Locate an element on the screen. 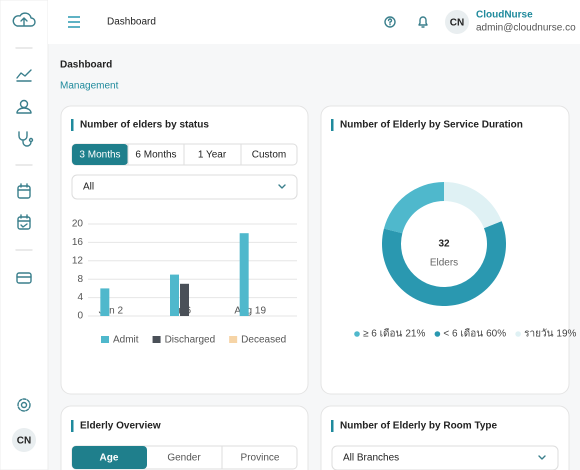 The width and height of the screenshot is (580, 470). user-avatar-text: CN is located at coordinates (457, 23).